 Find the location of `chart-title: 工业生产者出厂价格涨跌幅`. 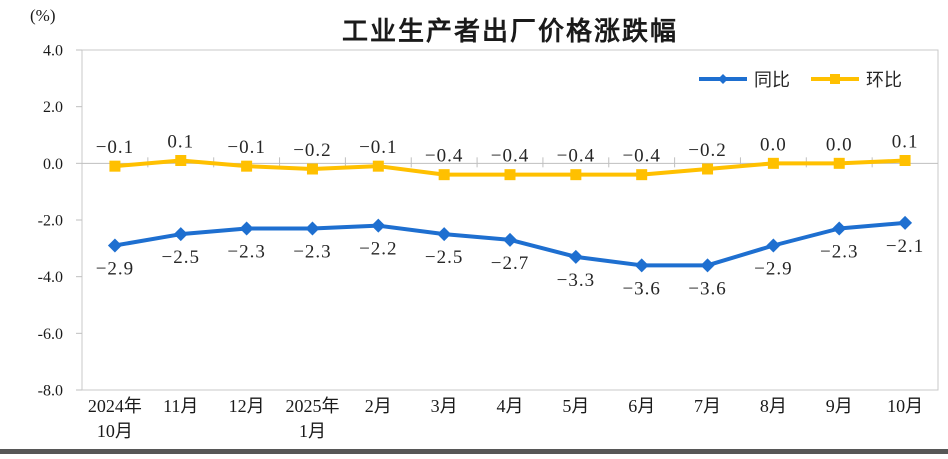

chart-title: 工业生产者出厂价格涨跌幅 is located at coordinates (509, 31).